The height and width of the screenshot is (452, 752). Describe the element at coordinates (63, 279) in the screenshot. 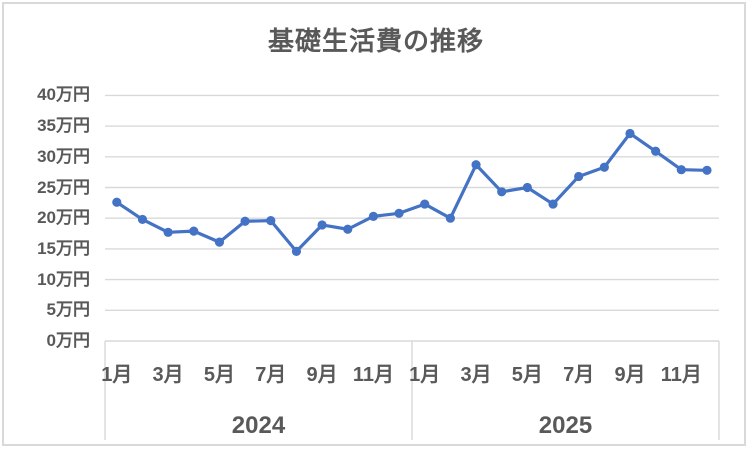

I see `y-axis-label: 10万円` at that location.